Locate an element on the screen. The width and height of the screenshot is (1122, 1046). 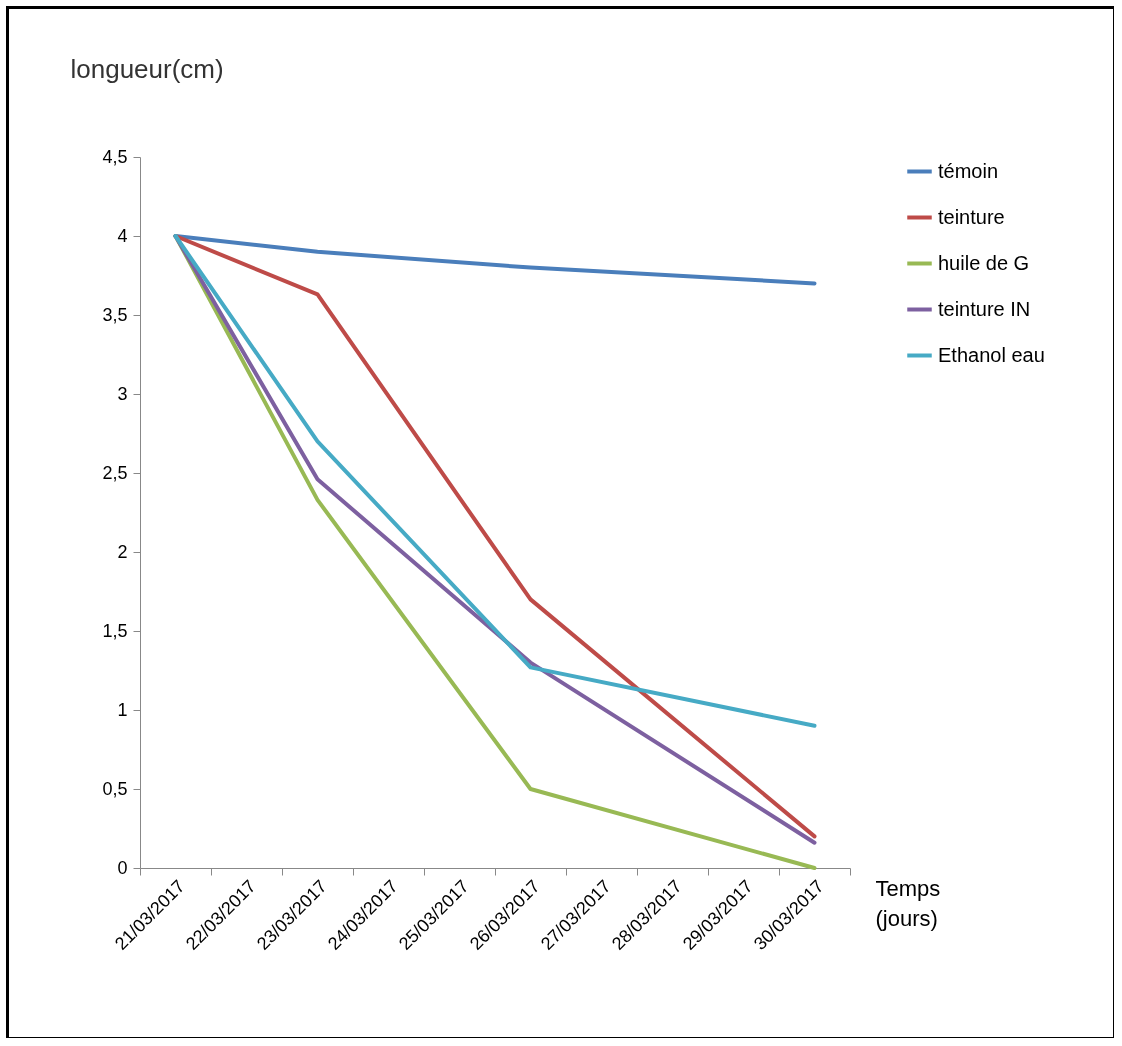
legend-label: témoin is located at coordinates (968, 170).